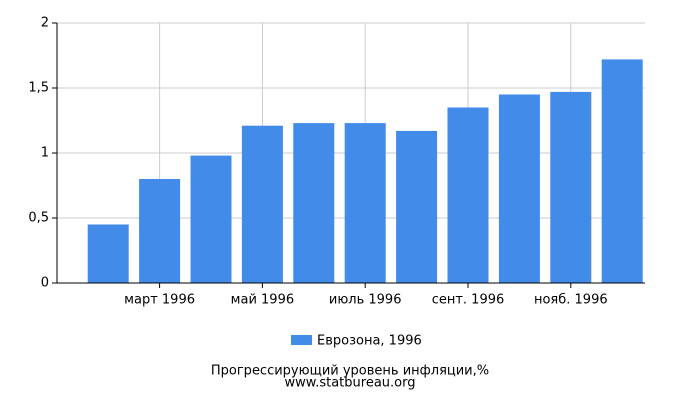  I want to click on legend-label: Еврозона, 1996, so click(369, 341).